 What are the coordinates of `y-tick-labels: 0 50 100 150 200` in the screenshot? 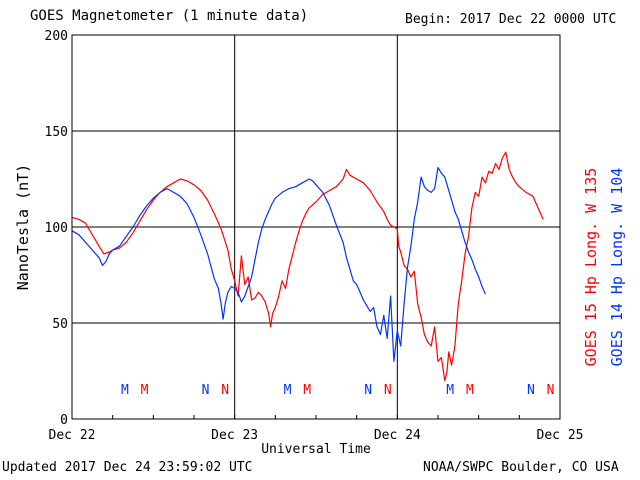 It's located at (56, 228).